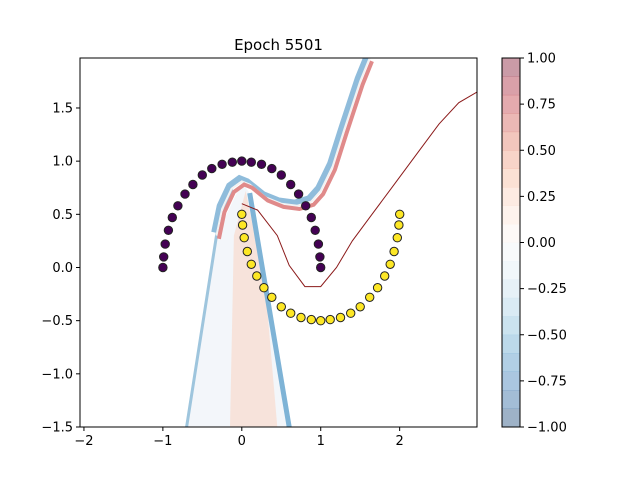  Describe the element at coordinates (57, 428) in the screenshot. I see `y-tick-label: −1.5` at that location.